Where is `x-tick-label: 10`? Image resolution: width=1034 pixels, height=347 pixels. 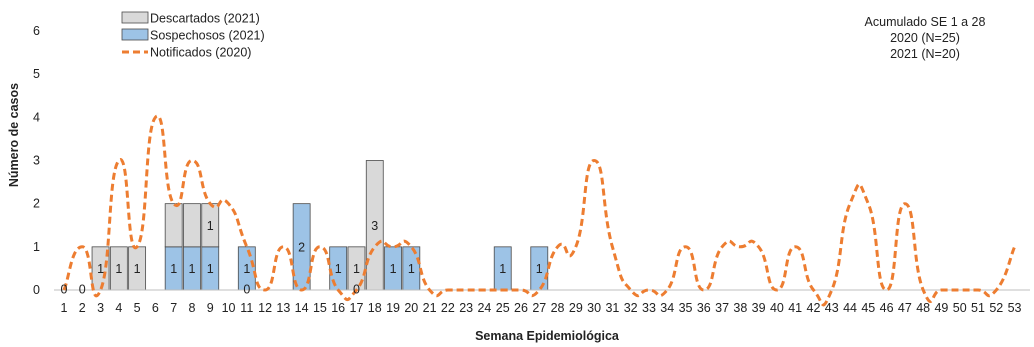
x-tick-label: 10 is located at coordinates (229, 308).